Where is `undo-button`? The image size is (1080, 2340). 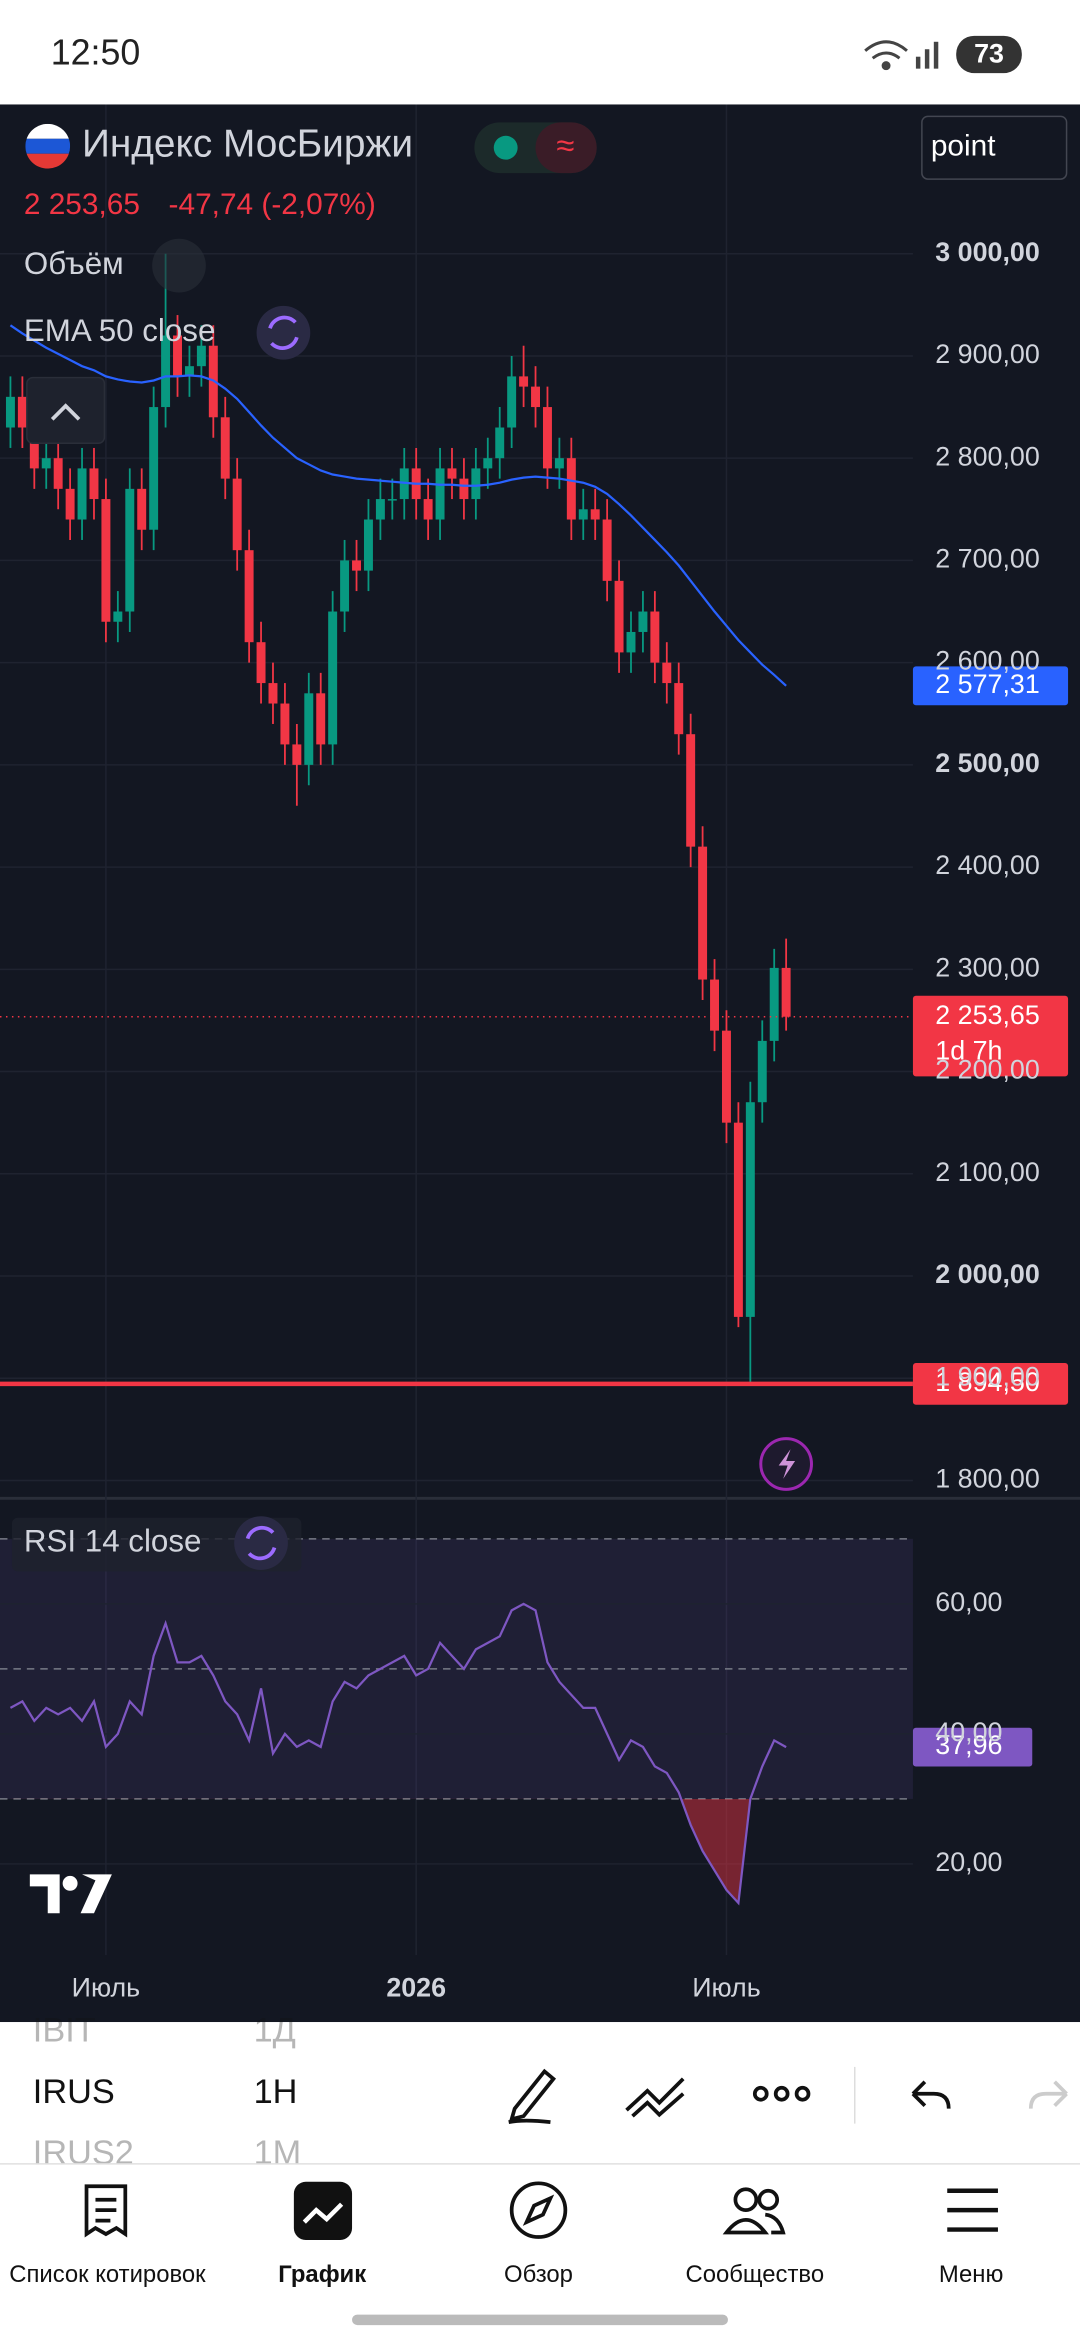 undo-button is located at coordinates (931, 2094).